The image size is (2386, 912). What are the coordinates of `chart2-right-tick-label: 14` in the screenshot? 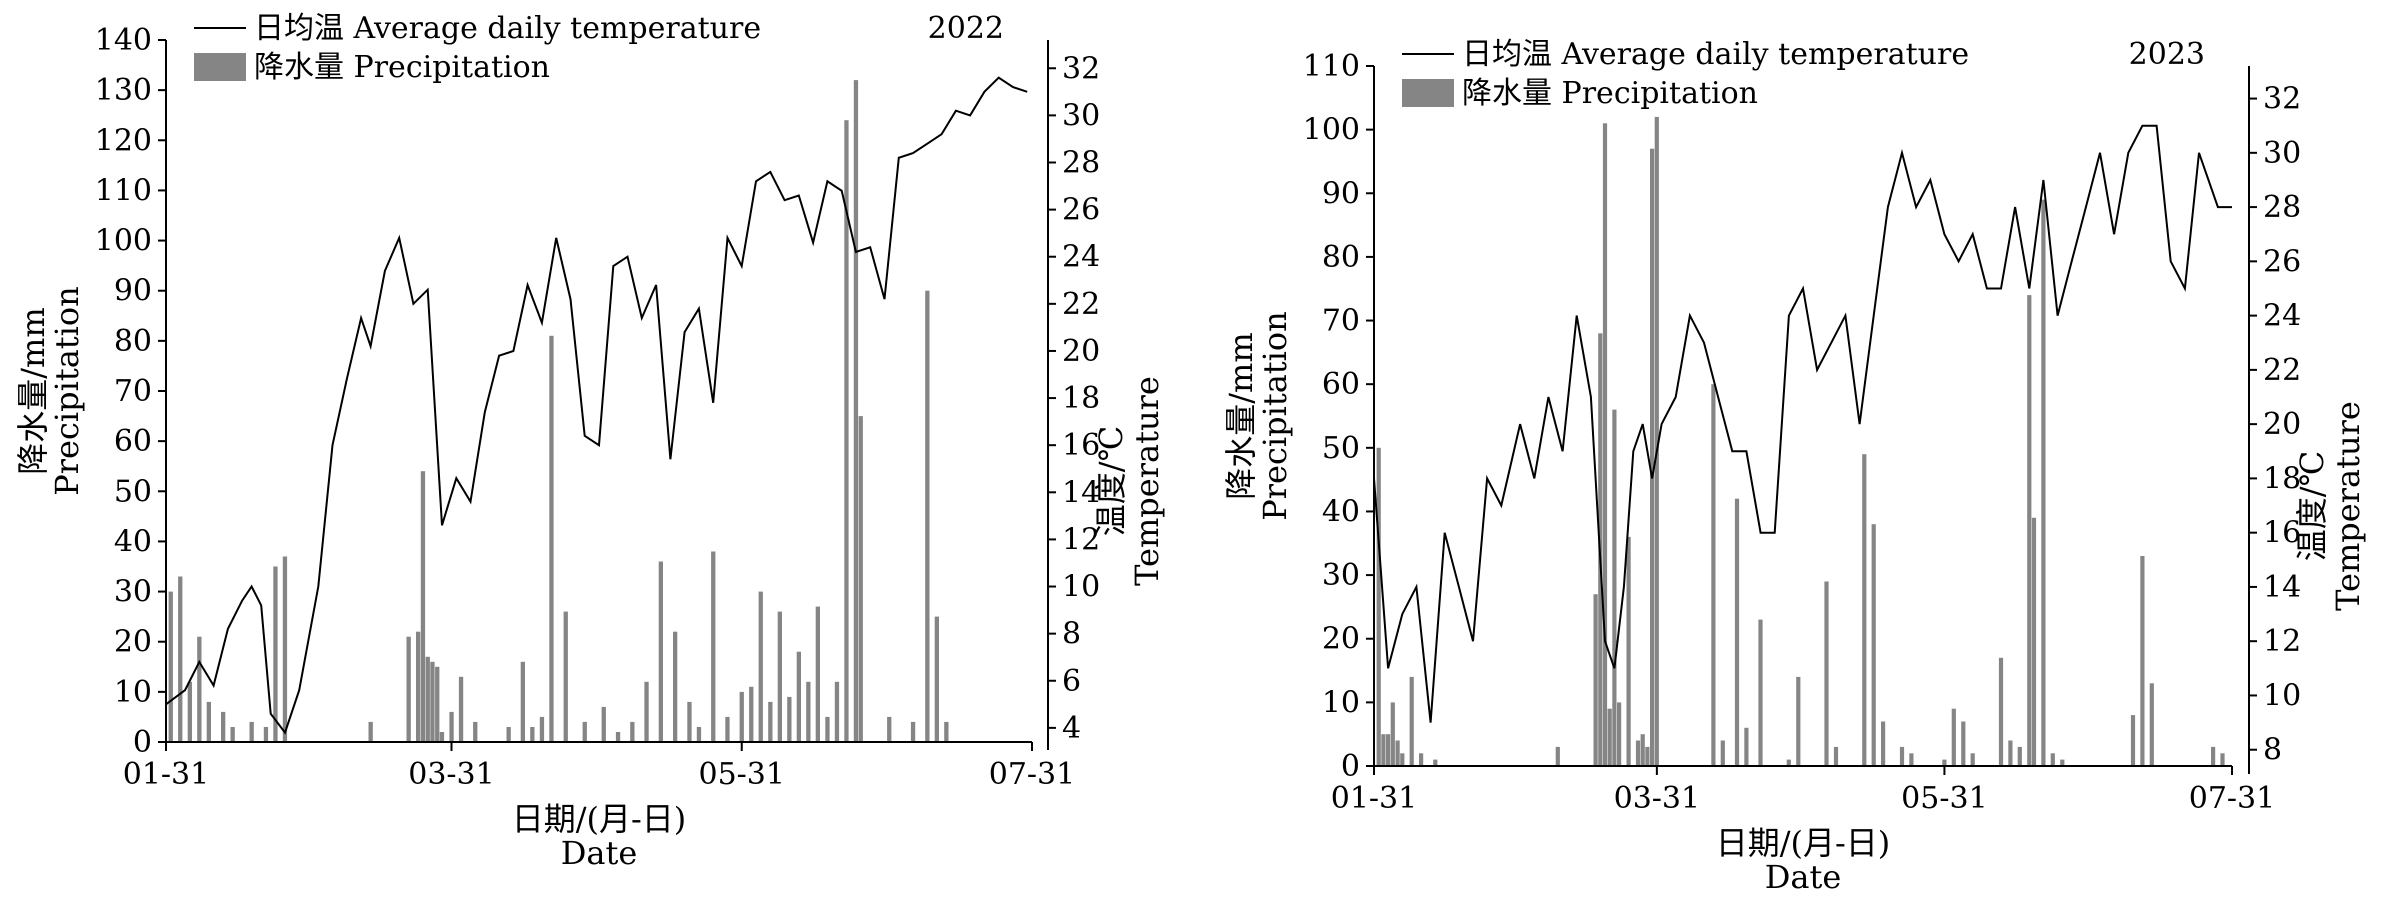 It's located at (2282, 587).